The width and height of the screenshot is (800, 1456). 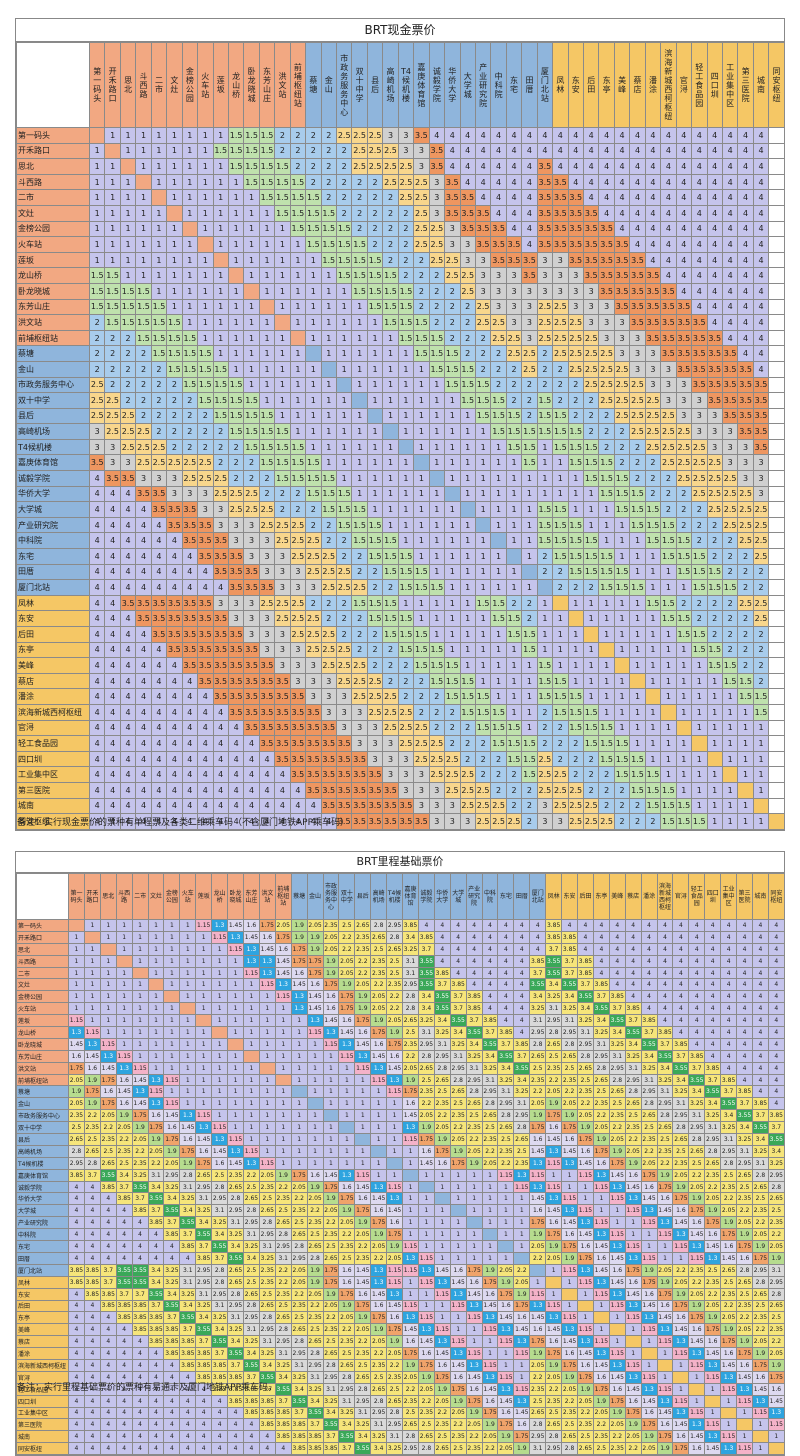 I want to click on cash-row-header: 东亭, so click(x=53, y=650).